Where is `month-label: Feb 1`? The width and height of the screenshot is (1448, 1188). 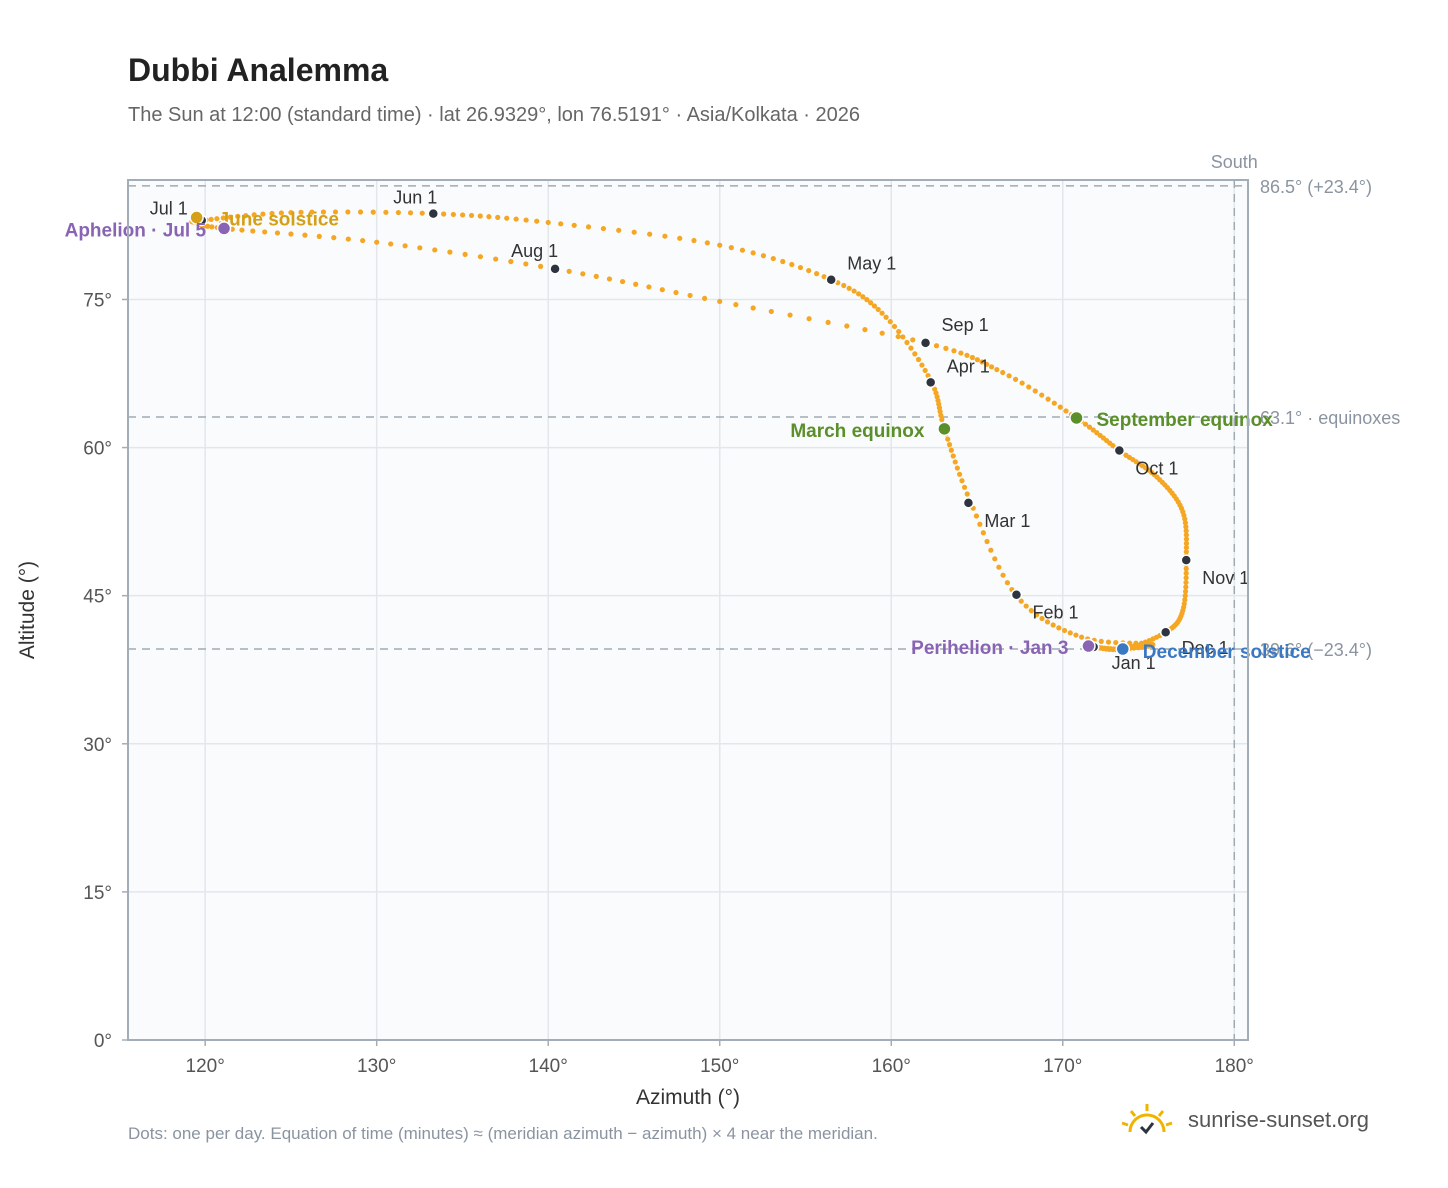 month-label: Feb 1 is located at coordinates (1055, 613).